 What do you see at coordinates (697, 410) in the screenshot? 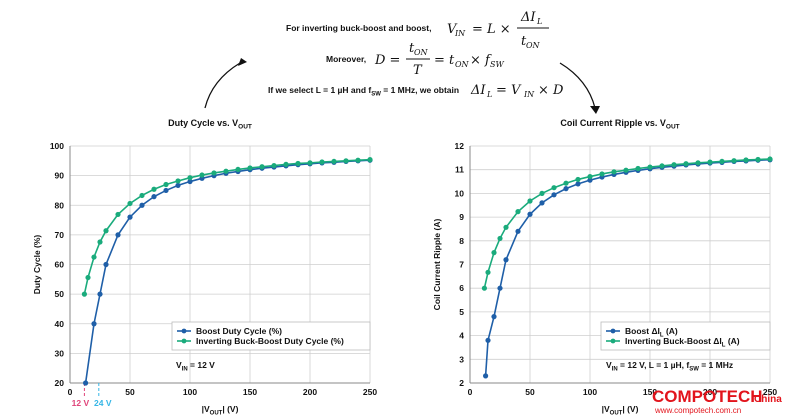
I see `watermark-url: www.compotech.com.cn` at bounding box center [697, 410].